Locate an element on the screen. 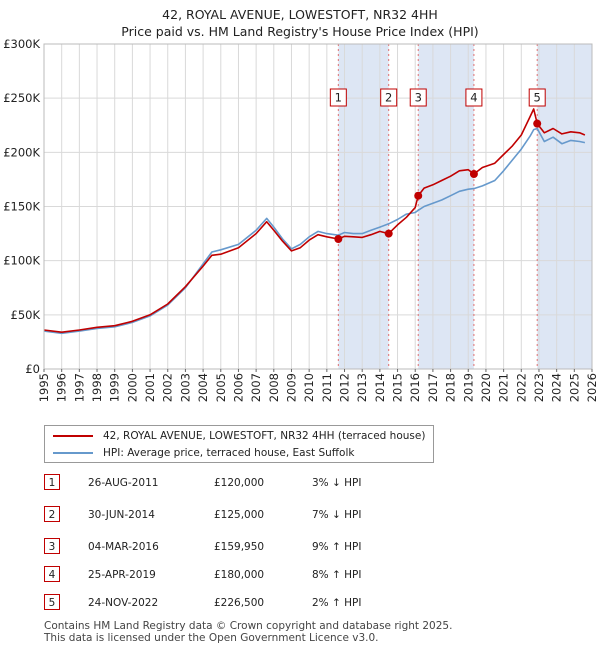  x-tick-label: 1998 is located at coordinates (97, 387).